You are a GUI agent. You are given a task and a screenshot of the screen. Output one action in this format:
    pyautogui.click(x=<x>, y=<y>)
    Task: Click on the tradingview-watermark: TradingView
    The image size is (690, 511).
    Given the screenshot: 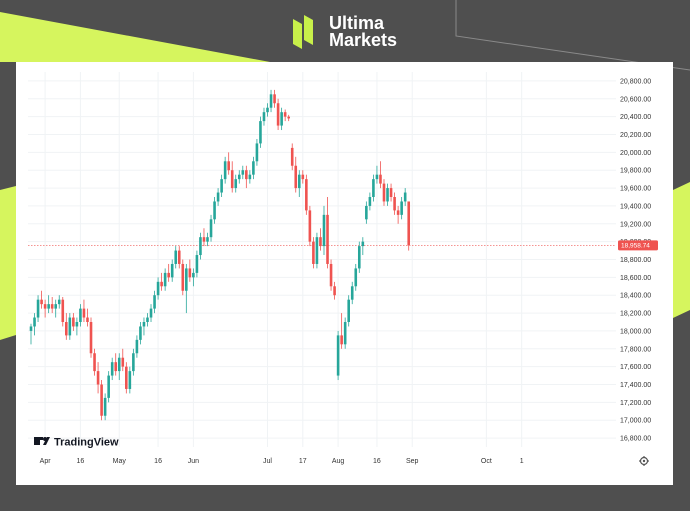 What is the action you would take?
    pyautogui.click(x=76, y=443)
    